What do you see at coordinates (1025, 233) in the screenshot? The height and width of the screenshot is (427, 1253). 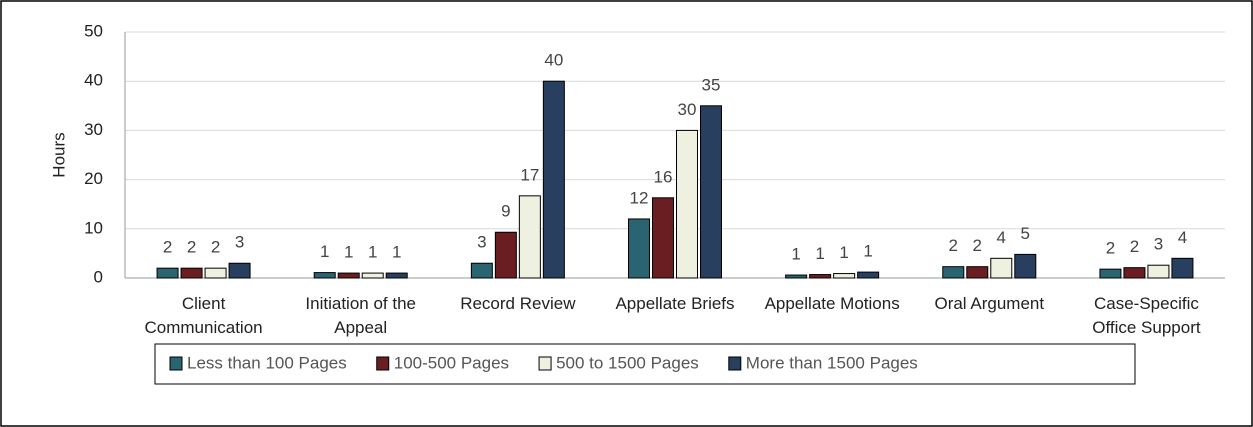 I see `value-label: 5` at bounding box center [1025, 233].